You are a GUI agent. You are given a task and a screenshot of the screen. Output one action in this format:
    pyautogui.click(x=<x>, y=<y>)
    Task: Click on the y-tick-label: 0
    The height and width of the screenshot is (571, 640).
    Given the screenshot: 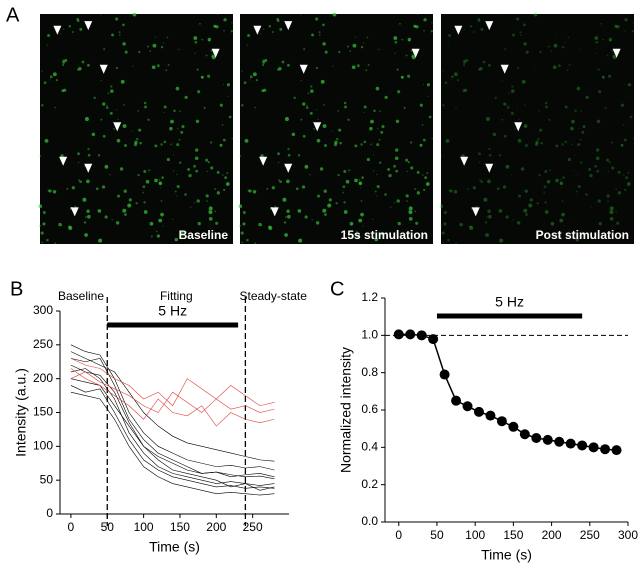 What is the action you would take?
    pyautogui.click(x=49, y=513)
    